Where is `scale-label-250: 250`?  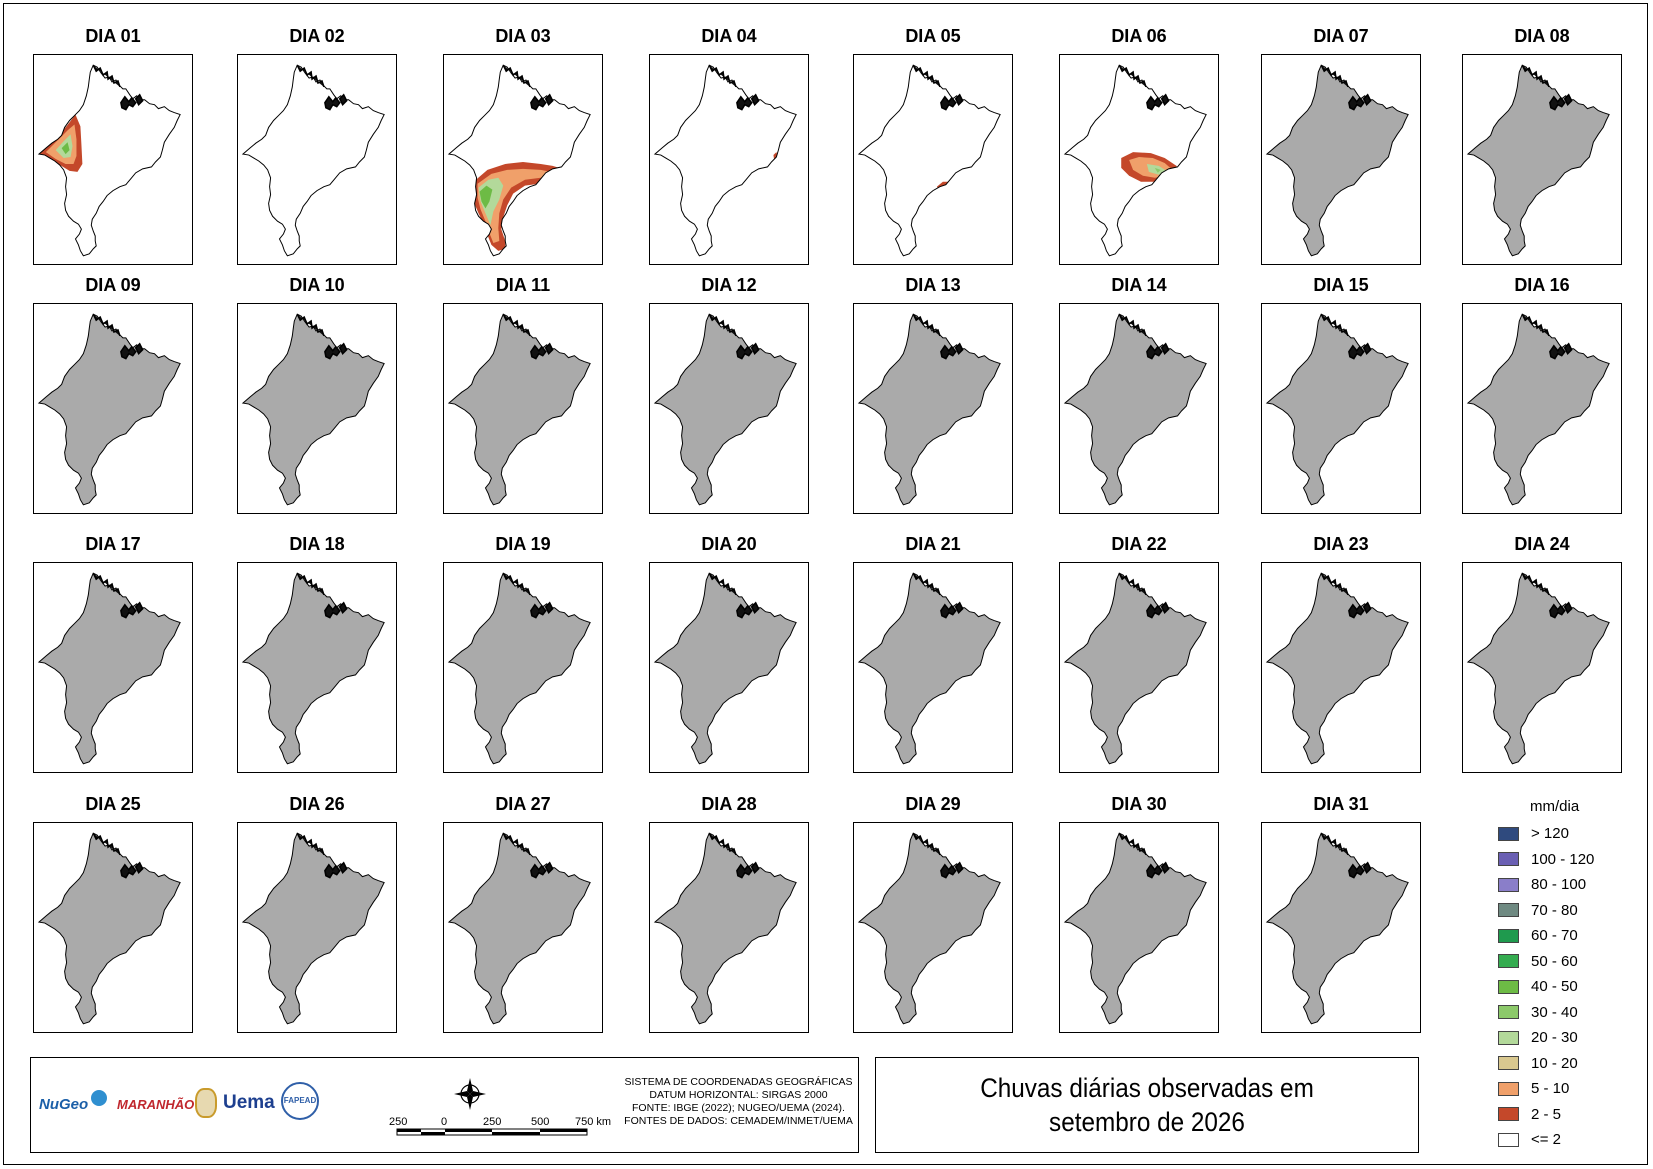 scale-label-250: 250 is located at coordinates (492, 1122).